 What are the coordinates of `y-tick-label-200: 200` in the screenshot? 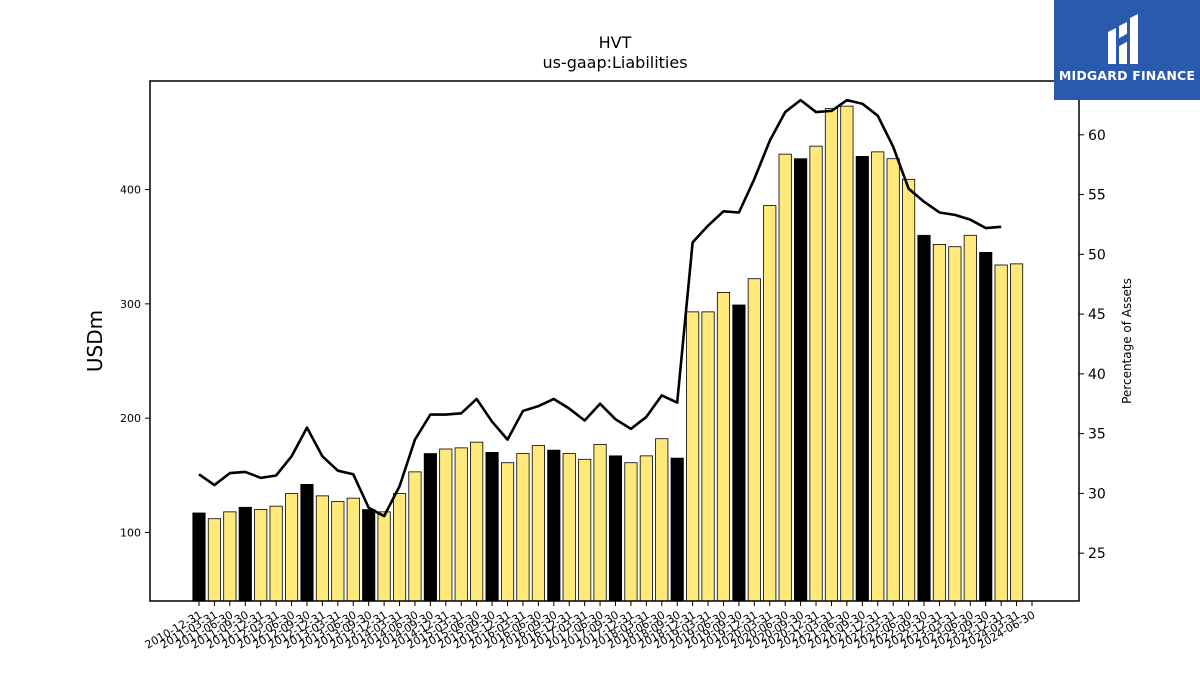 It's located at (130, 418).